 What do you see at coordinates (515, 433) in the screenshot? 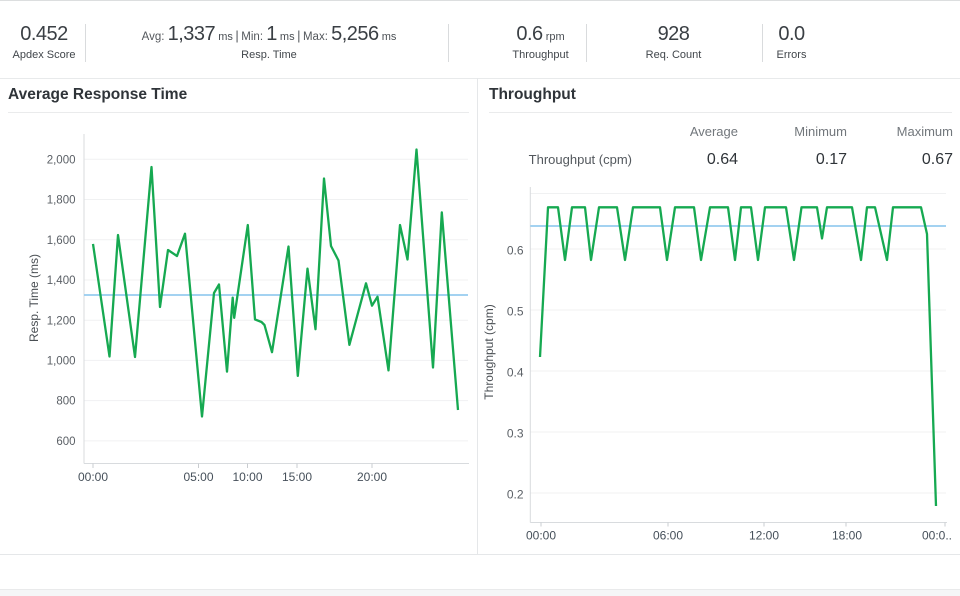
I see `svg-text: 0.3` at bounding box center [515, 433].